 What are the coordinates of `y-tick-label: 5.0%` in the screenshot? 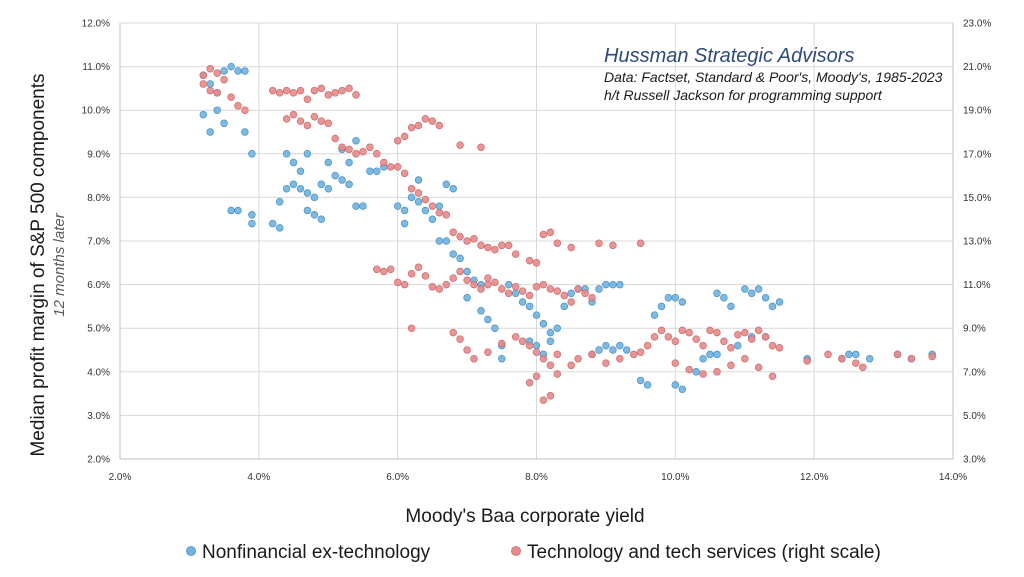 It's located at (98, 329).